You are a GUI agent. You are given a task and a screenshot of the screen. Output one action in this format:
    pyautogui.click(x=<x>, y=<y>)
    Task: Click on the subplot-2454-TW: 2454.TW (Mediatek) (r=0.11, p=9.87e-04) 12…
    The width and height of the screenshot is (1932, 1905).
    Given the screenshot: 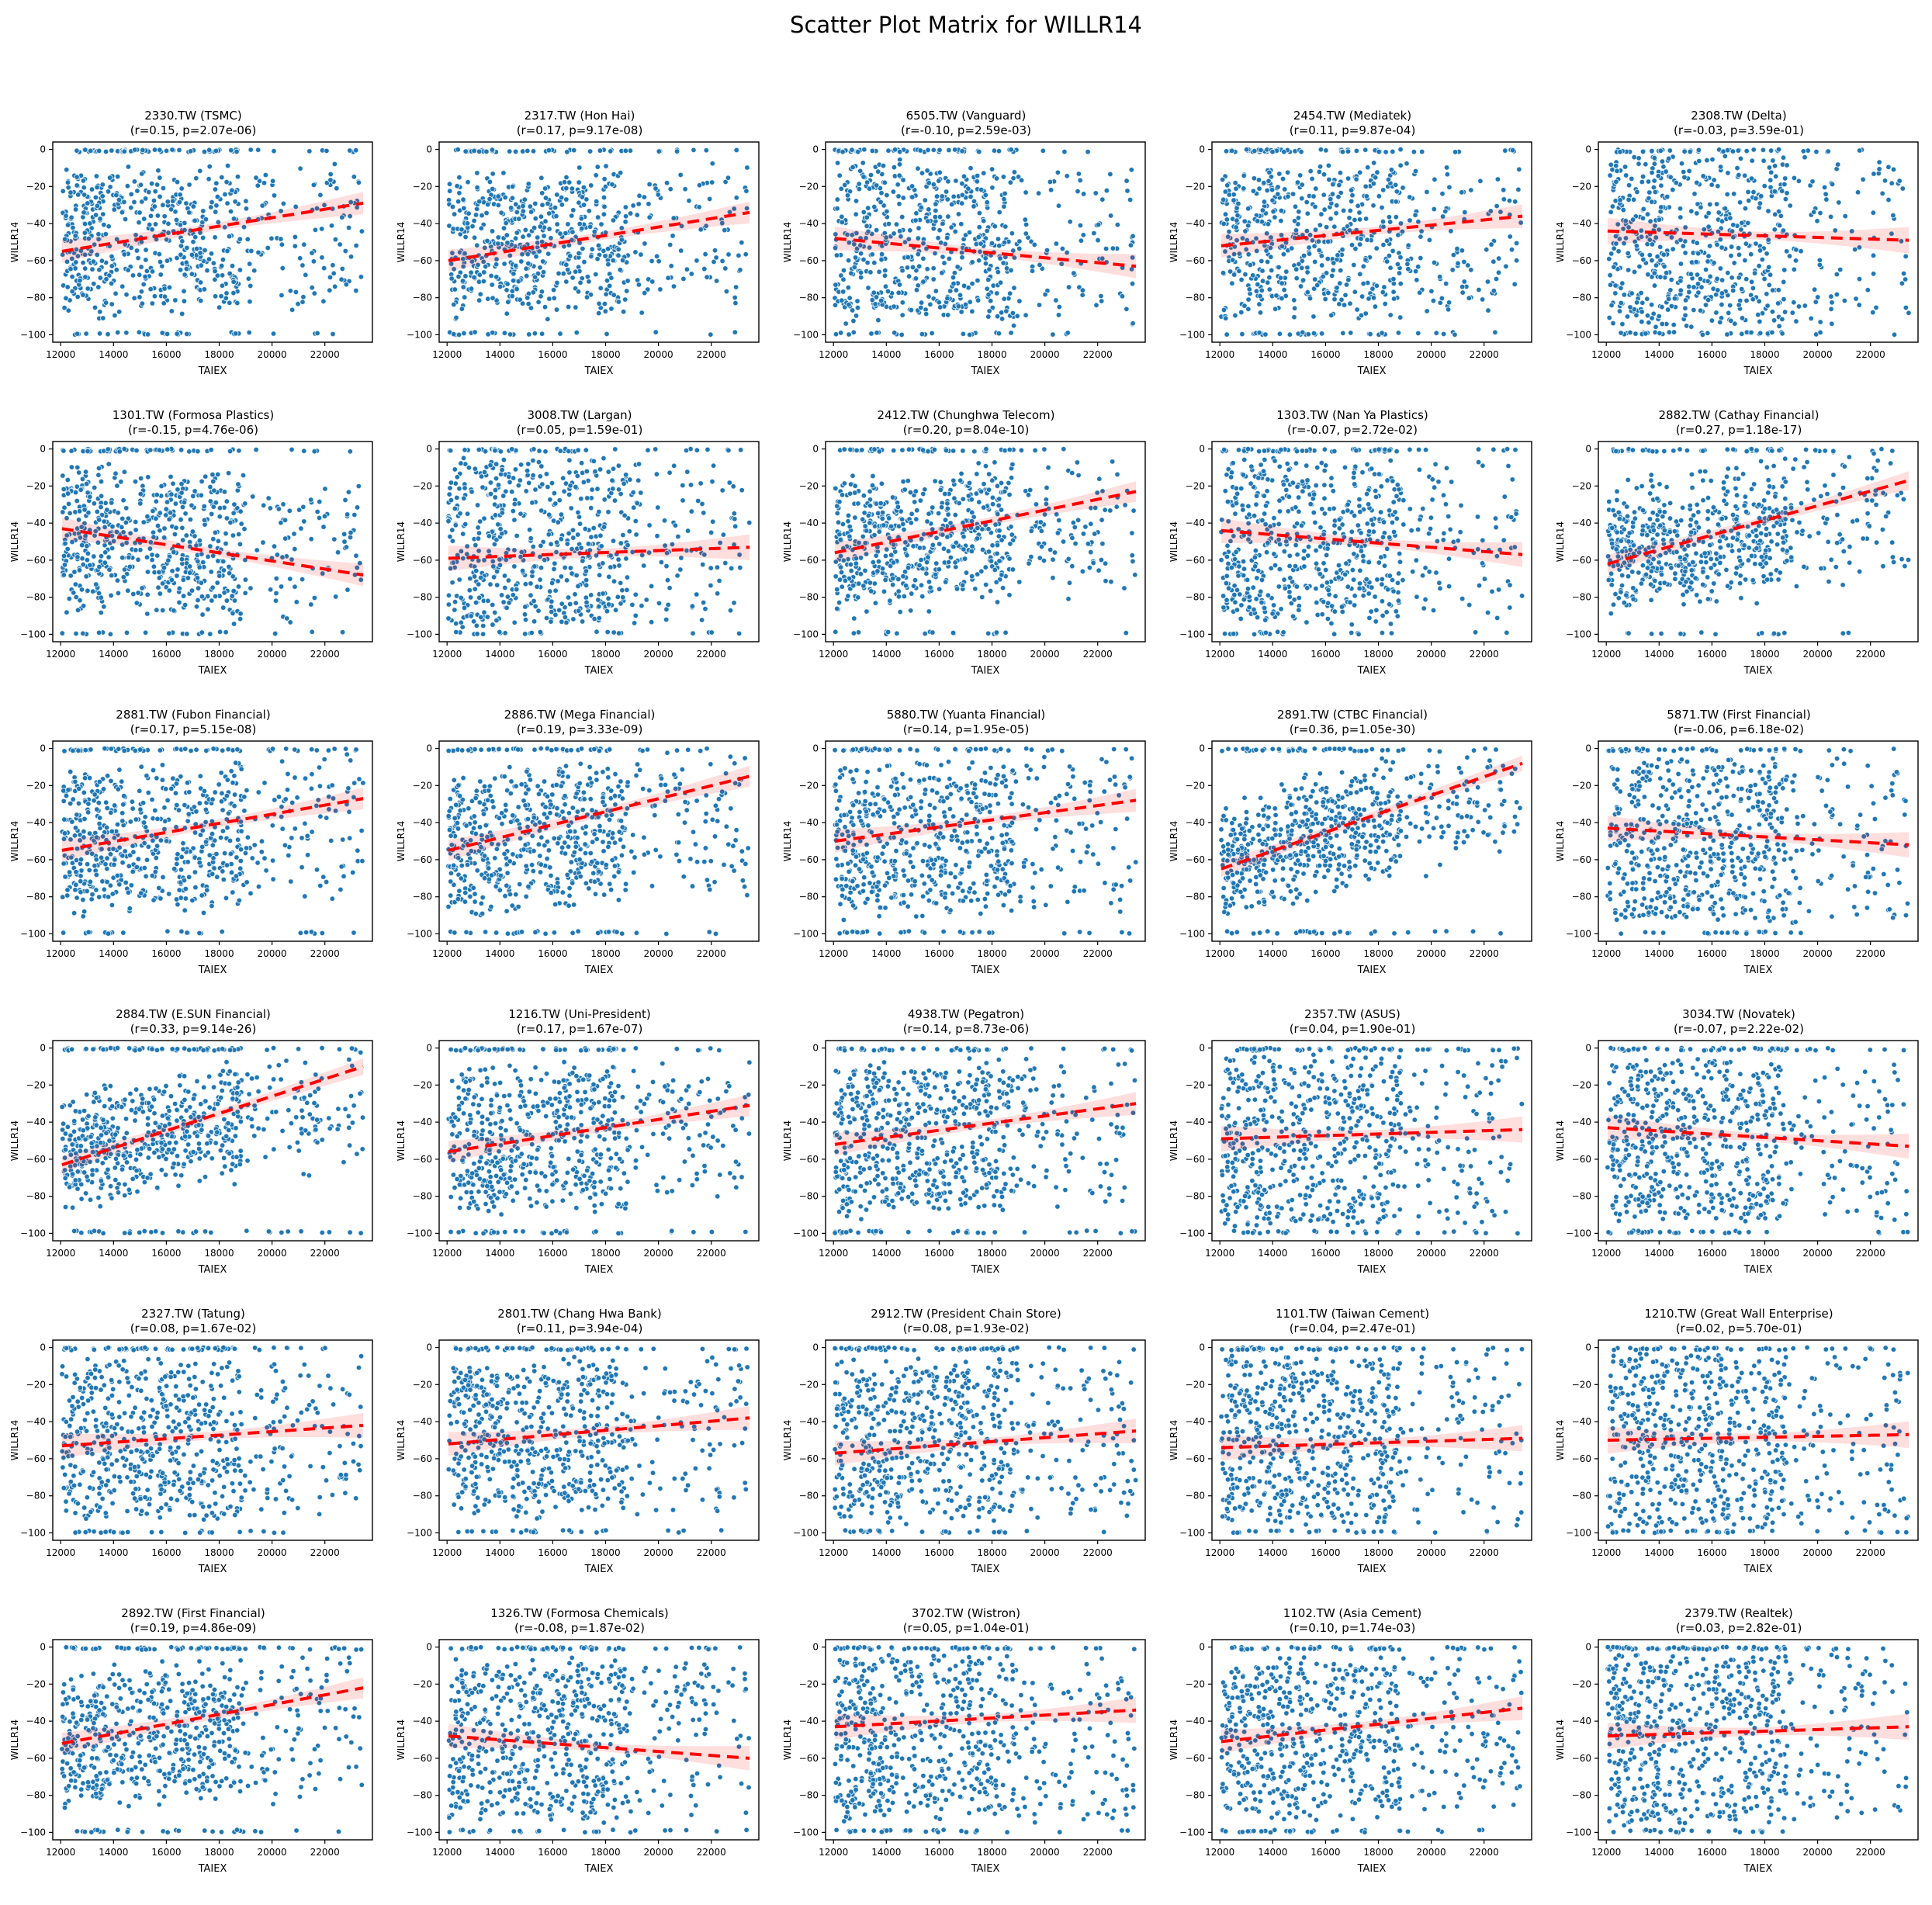 What is the action you would take?
    pyautogui.click(x=1352, y=252)
    